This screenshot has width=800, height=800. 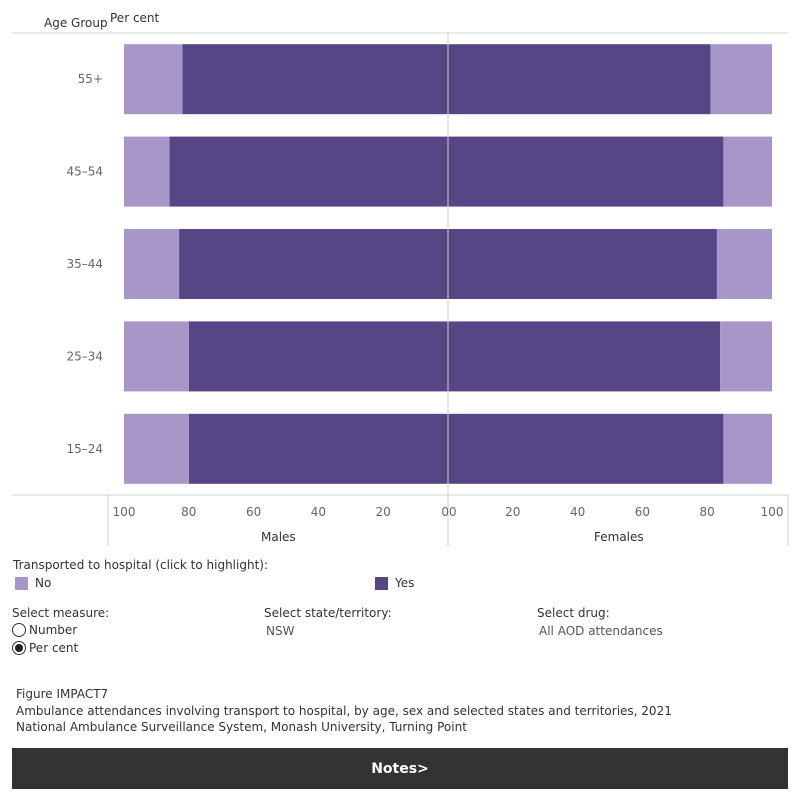 I want to click on radio-number, so click(x=19, y=630).